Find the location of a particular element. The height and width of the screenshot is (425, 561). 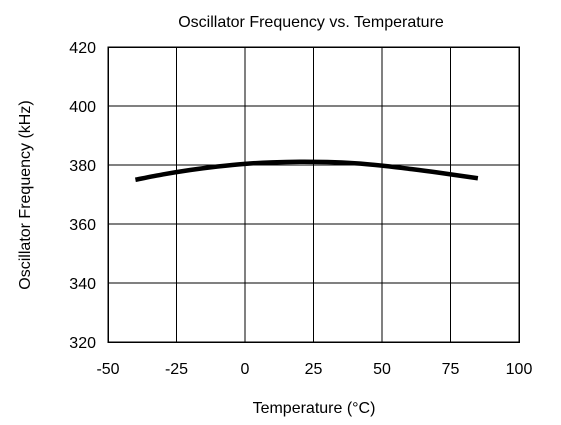

y-tick-label: 420 is located at coordinates (82, 48).